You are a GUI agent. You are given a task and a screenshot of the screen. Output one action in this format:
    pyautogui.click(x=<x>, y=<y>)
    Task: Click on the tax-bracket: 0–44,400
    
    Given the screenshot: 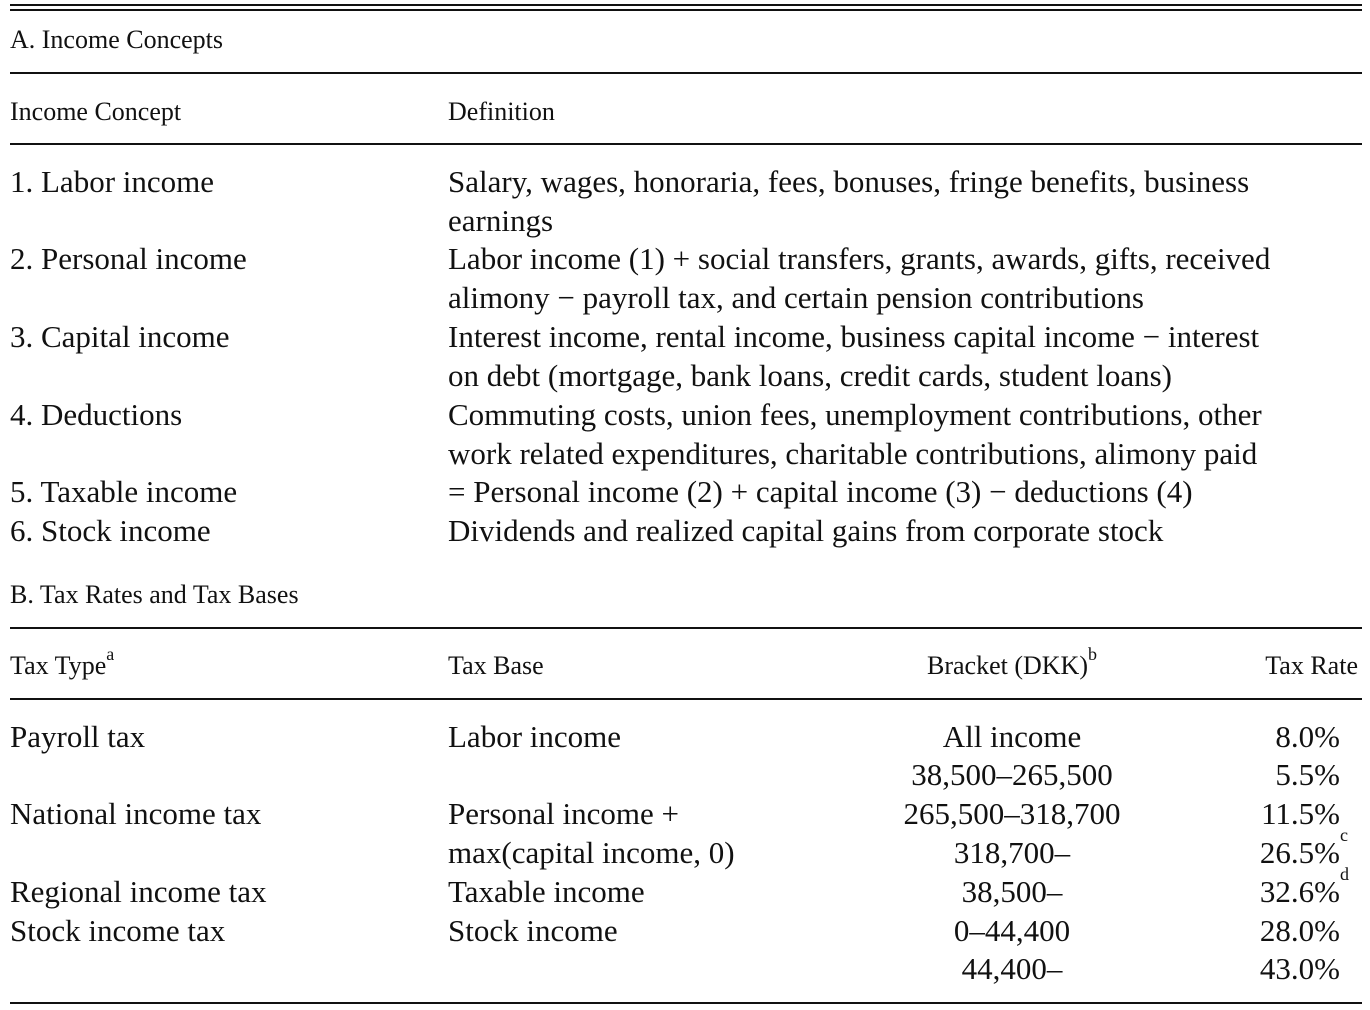 What is the action you would take?
    pyautogui.click(x=1012, y=930)
    